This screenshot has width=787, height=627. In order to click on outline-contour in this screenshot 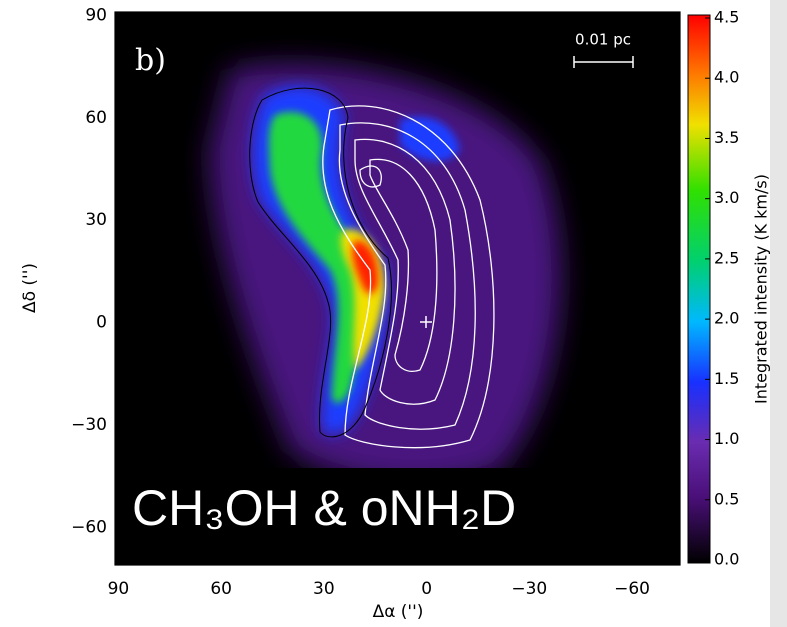, I will do `click(320, 262)`.